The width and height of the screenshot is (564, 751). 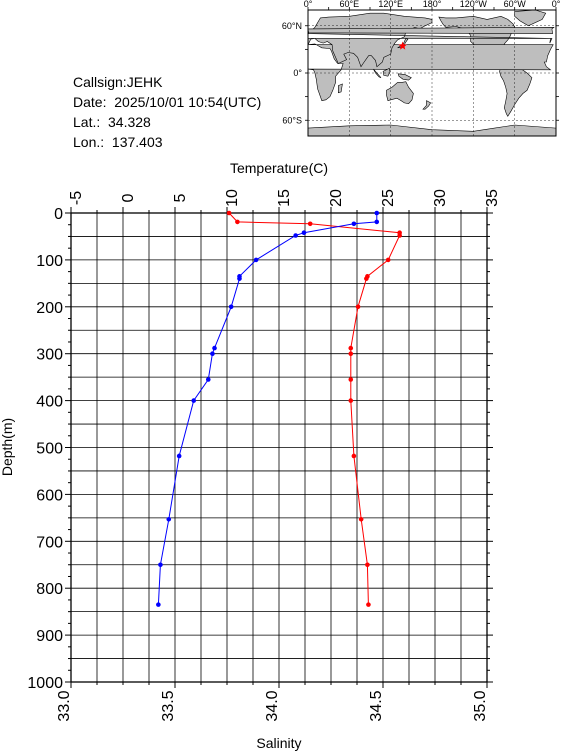 I want to click on station-star, so click(x=402, y=45).